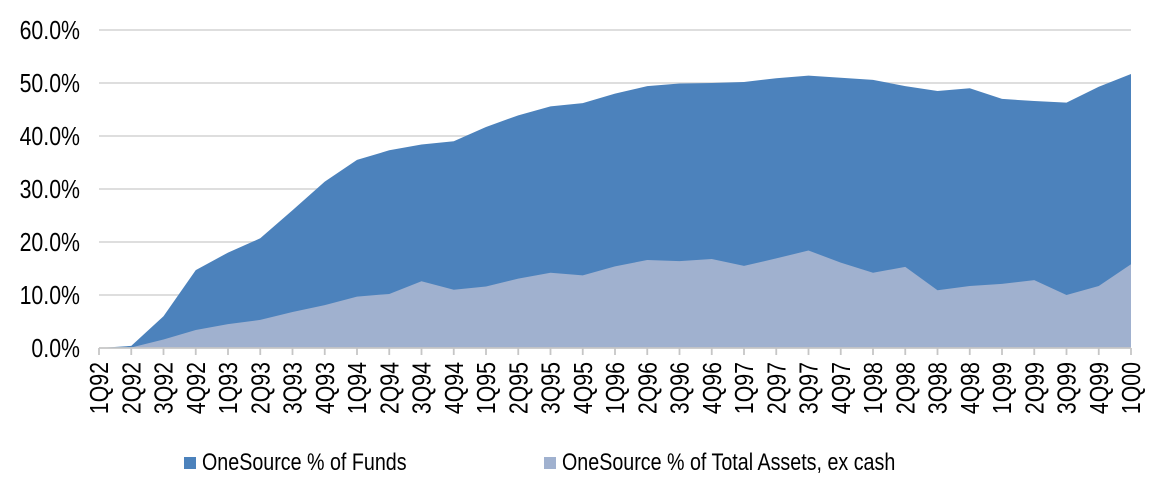 The width and height of the screenshot is (1152, 496). What do you see at coordinates (777, 388) in the screenshot?
I see `x-axis-label: 2Q97` at bounding box center [777, 388].